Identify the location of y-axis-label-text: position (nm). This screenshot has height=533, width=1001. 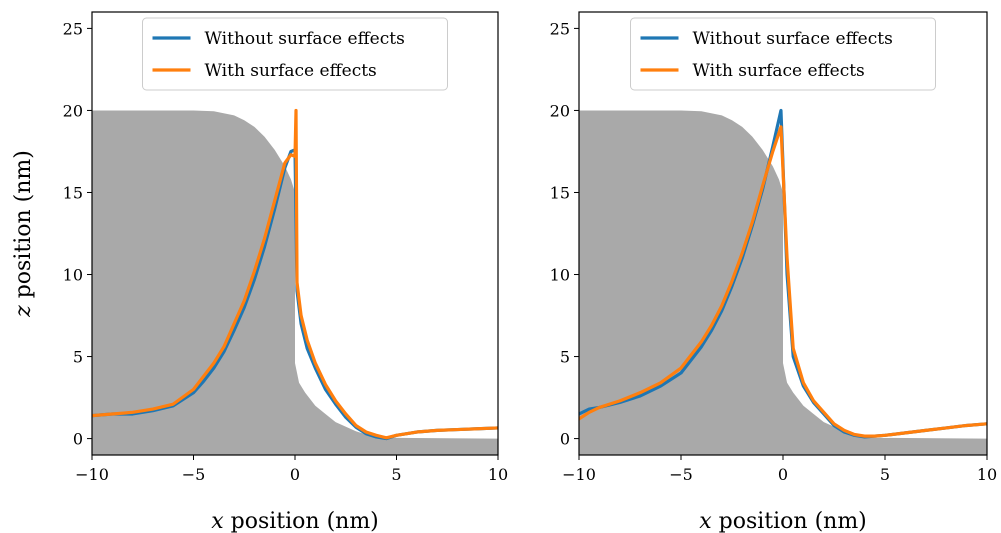
(23, 227).